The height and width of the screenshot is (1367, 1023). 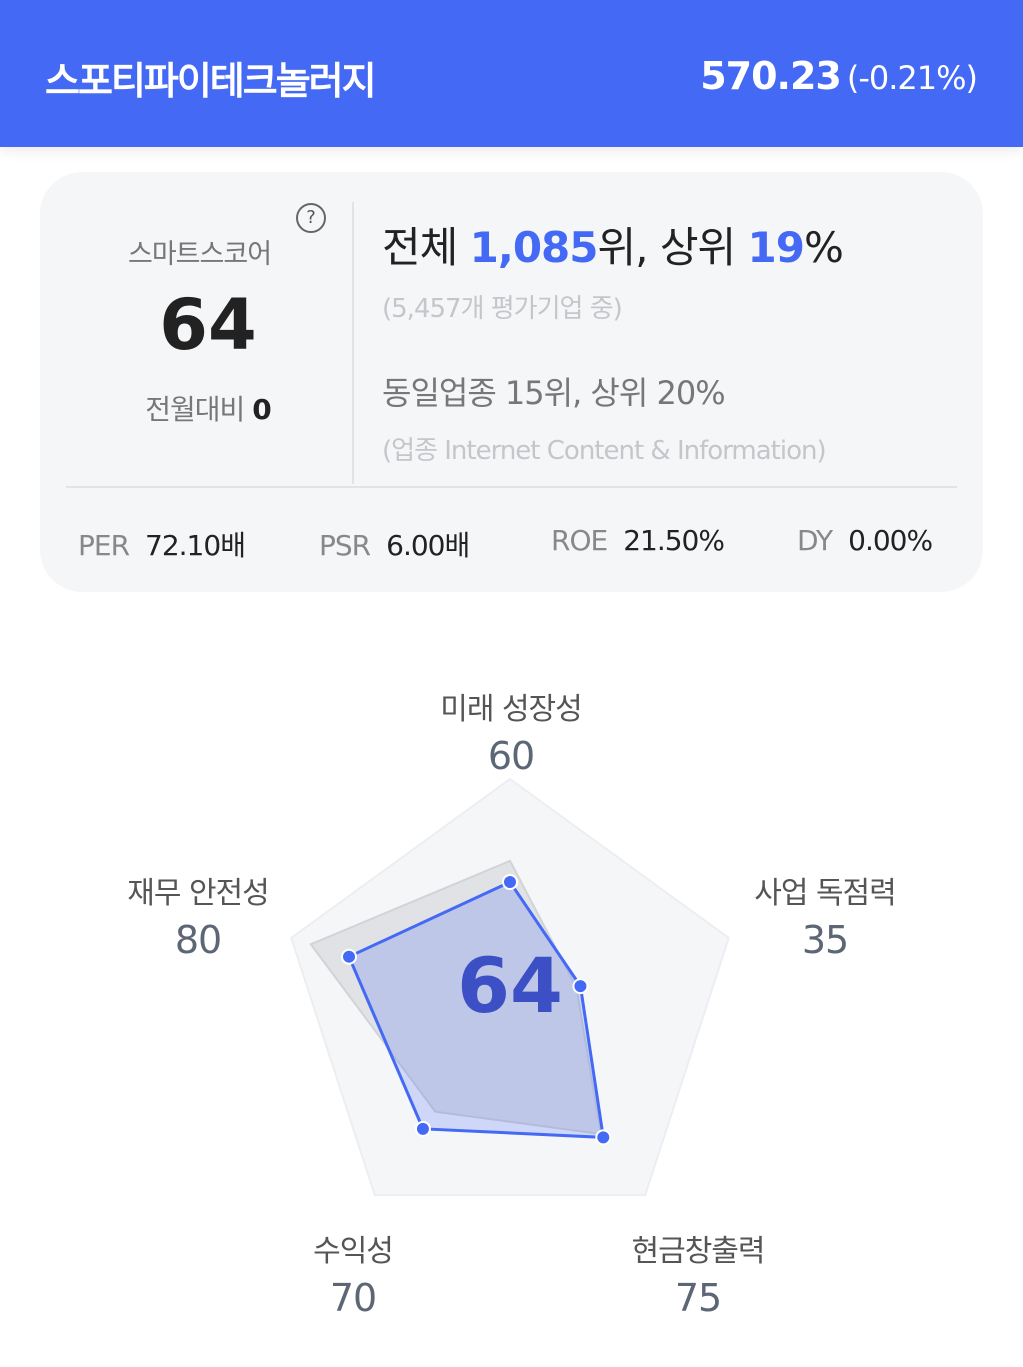 What do you see at coordinates (510, 985) in the screenshot?
I see `radar-center-score: 64` at bounding box center [510, 985].